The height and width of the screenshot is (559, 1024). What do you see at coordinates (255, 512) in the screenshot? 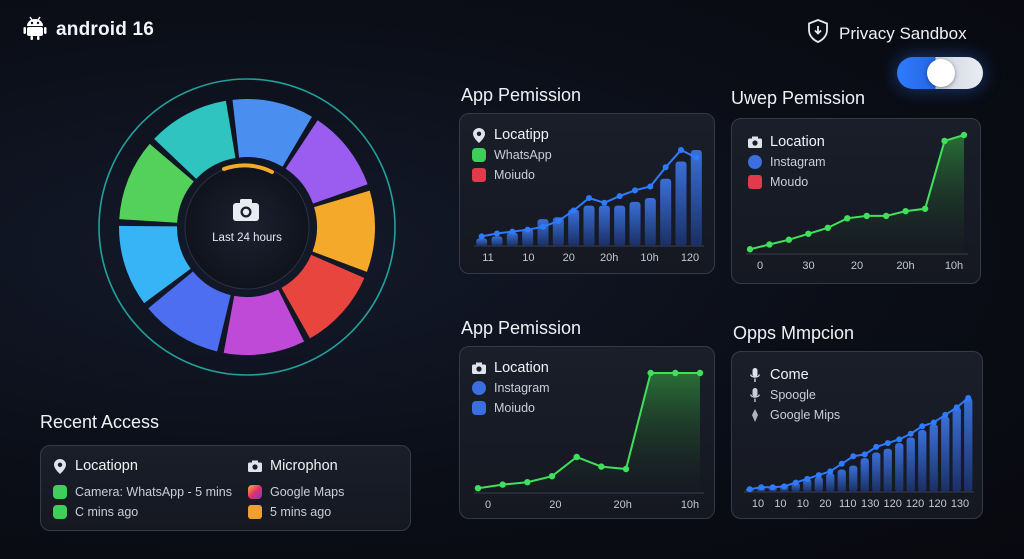
I see `orange-app-icon` at bounding box center [255, 512].